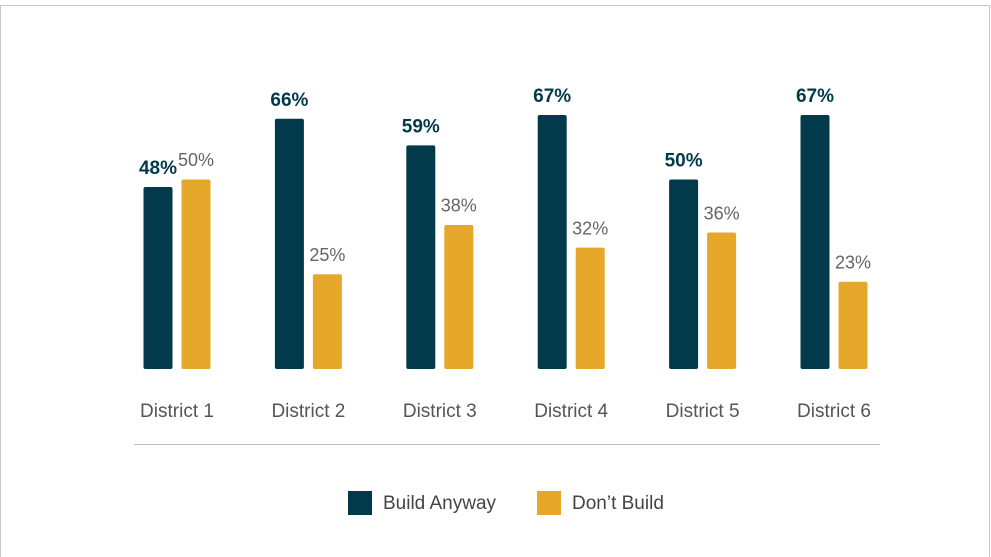 Image resolution: width=991 pixels, height=557 pixels. What do you see at coordinates (590, 228) in the screenshot?
I see `value-label: 32%` at bounding box center [590, 228].